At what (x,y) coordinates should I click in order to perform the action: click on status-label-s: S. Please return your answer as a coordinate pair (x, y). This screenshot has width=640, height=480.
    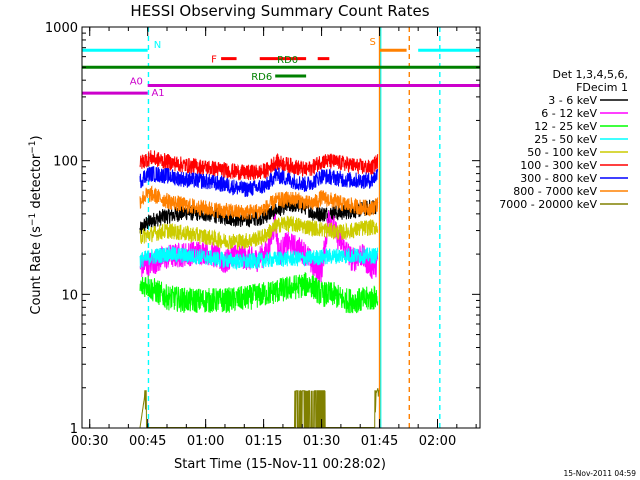
    Looking at the image, I should click on (373, 42).